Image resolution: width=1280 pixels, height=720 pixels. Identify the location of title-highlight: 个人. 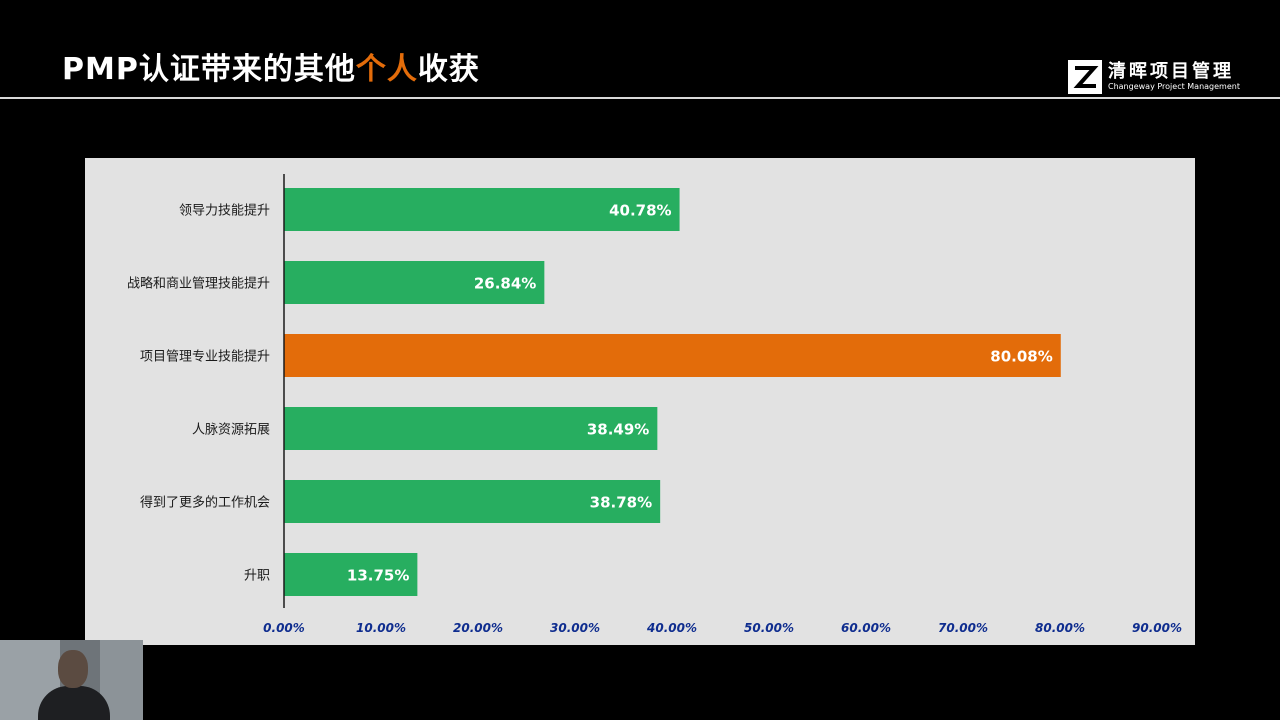
(386, 69).